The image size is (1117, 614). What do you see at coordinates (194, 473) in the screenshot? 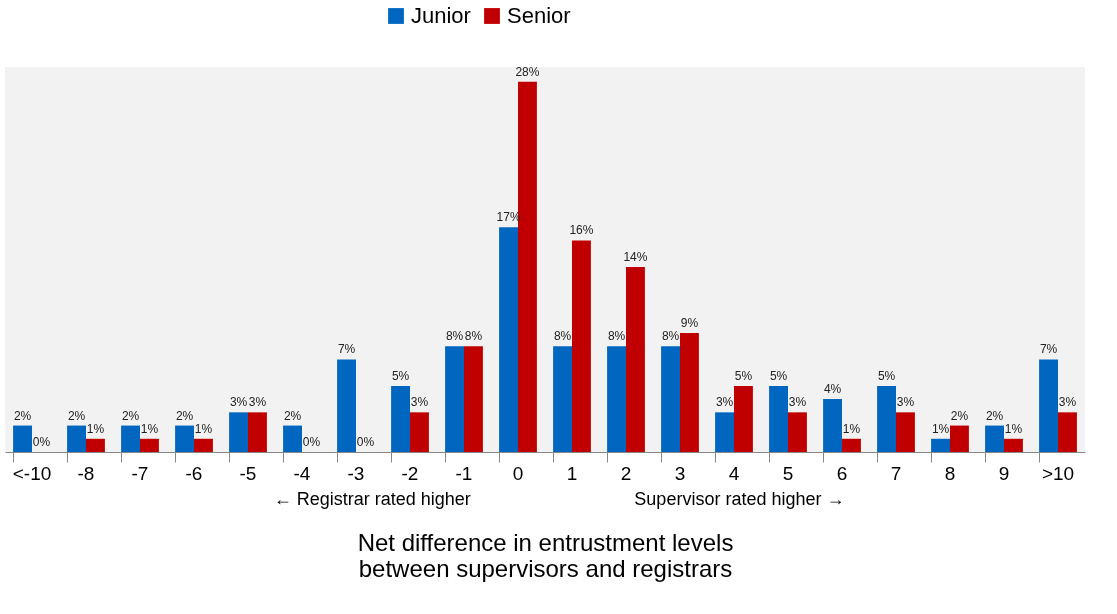
I see `x-tick-label: -6` at bounding box center [194, 473].